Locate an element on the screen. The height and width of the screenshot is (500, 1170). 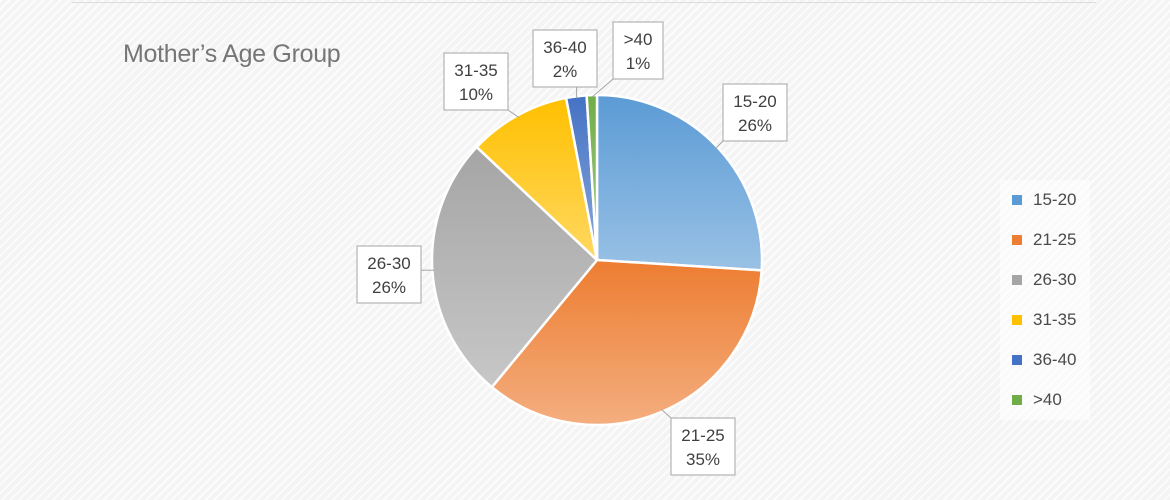
data-label-category: 31-35 is located at coordinates (475, 70).